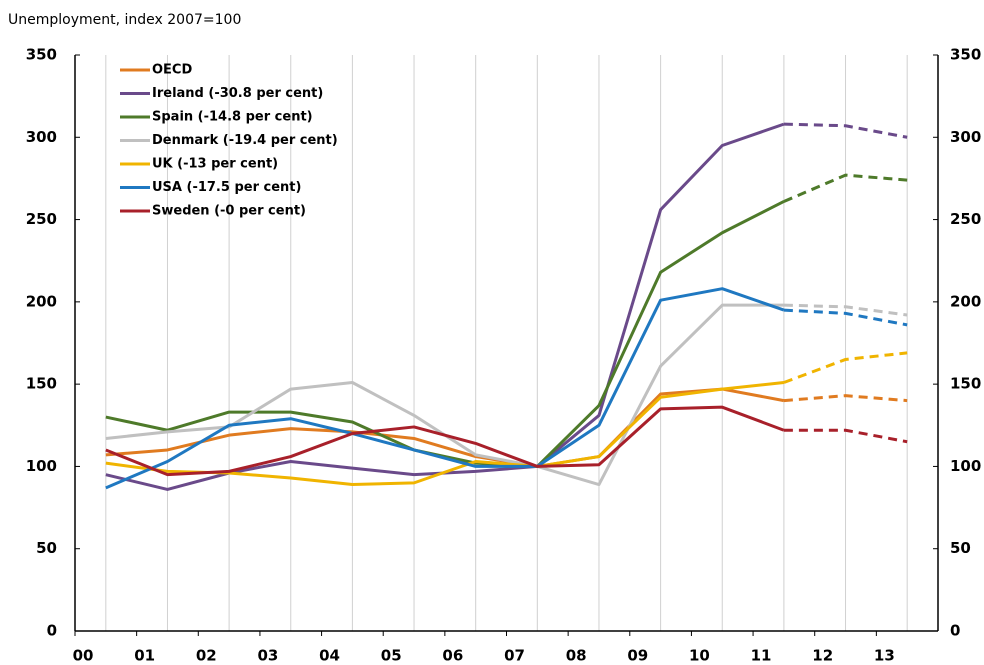 The width and height of the screenshot is (984, 665). Describe the element at coordinates (965, 384) in the screenshot. I see `y2-tick-label: 150` at that location.